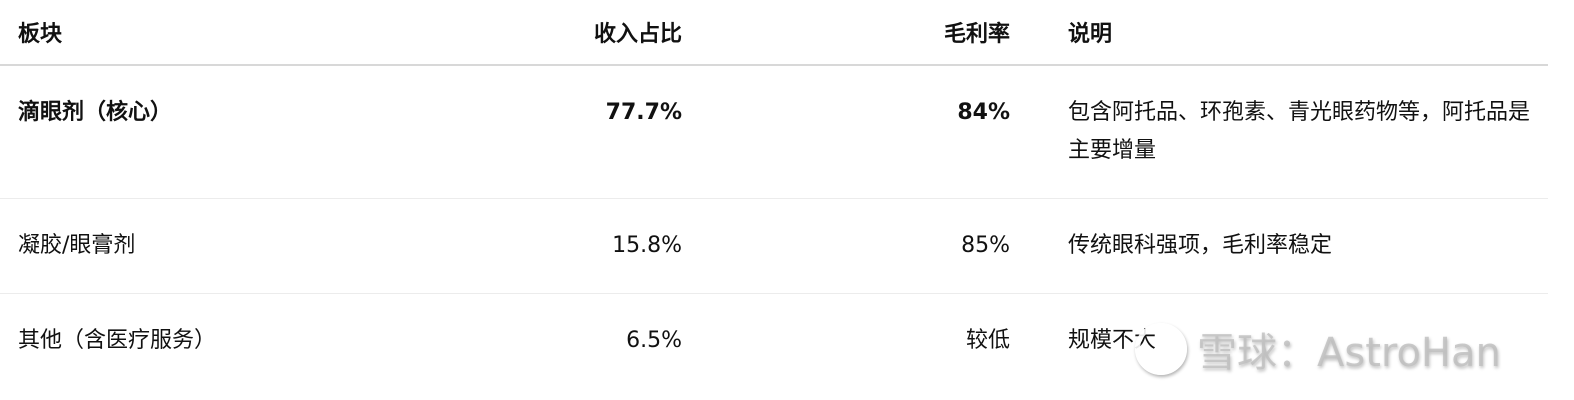 This screenshot has width=1574, height=400. What do you see at coordinates (864, 246) in the screenshot?
I see `cell-margin: 85%` at bounding box center [864, 246].